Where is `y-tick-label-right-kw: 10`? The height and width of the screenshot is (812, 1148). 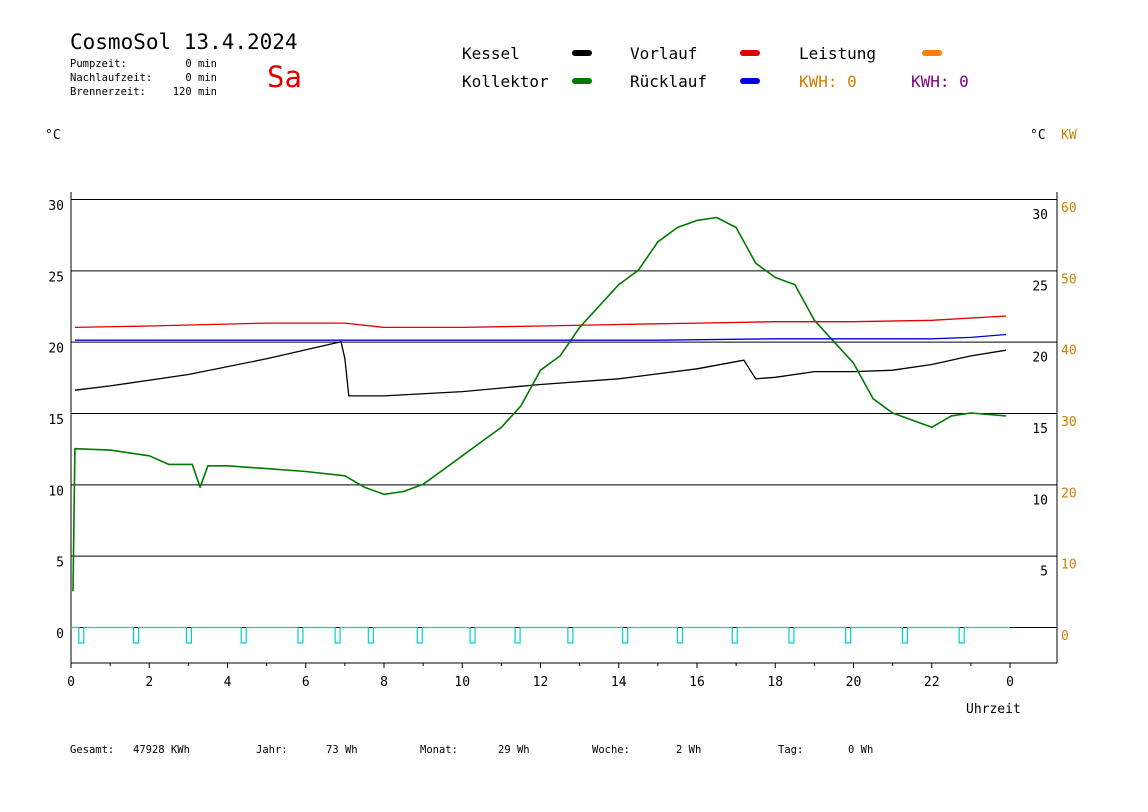 y-tick-label-right-kw: 10 is located at coordinates (1069, 565).